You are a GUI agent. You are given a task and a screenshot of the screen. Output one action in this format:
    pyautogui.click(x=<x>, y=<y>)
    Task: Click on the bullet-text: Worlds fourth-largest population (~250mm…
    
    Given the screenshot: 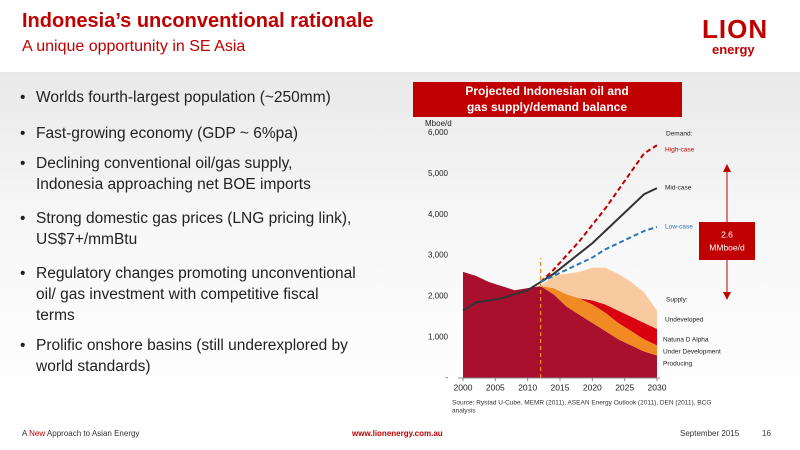 What is the action you would take?
    pyautogui.click(x=183, y=97)
    